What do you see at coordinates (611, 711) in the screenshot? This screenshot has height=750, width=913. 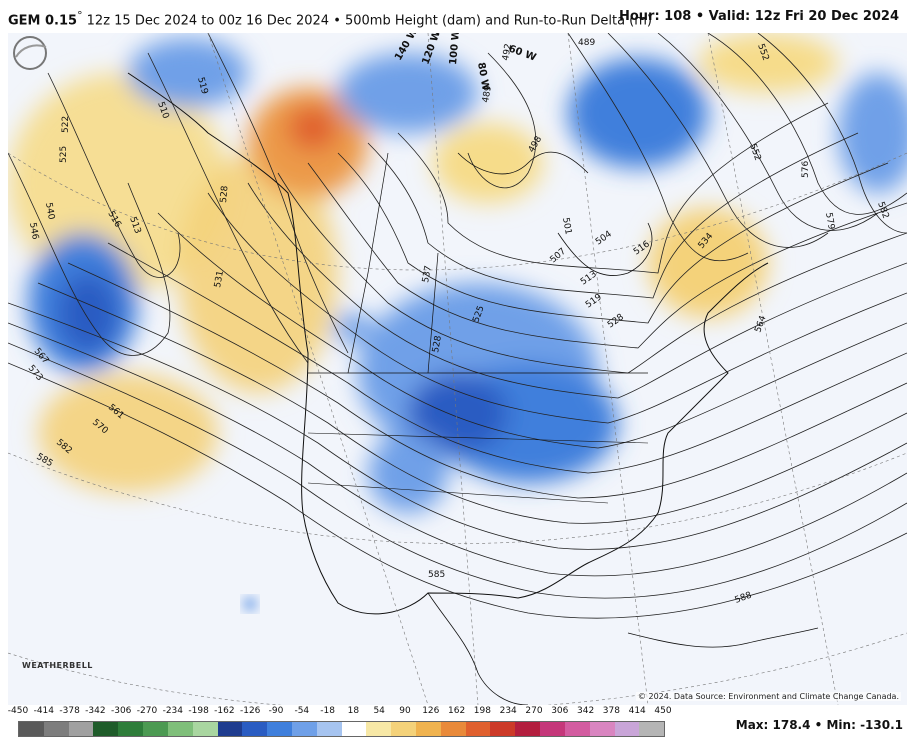 I see `colorbar-tick-label: 378` at bounding box center [611, 711].